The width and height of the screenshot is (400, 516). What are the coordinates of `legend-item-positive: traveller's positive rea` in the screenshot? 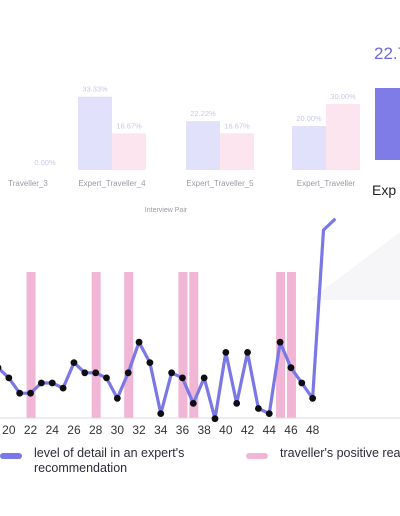 It's located at (323, 453).